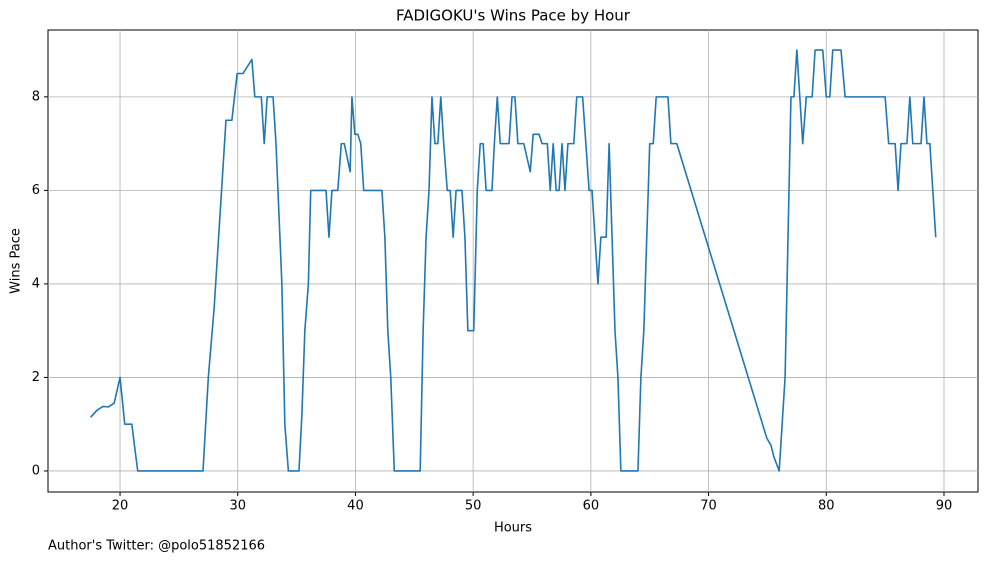  I want to click on x-tick-label: 30, so click(237, 506).